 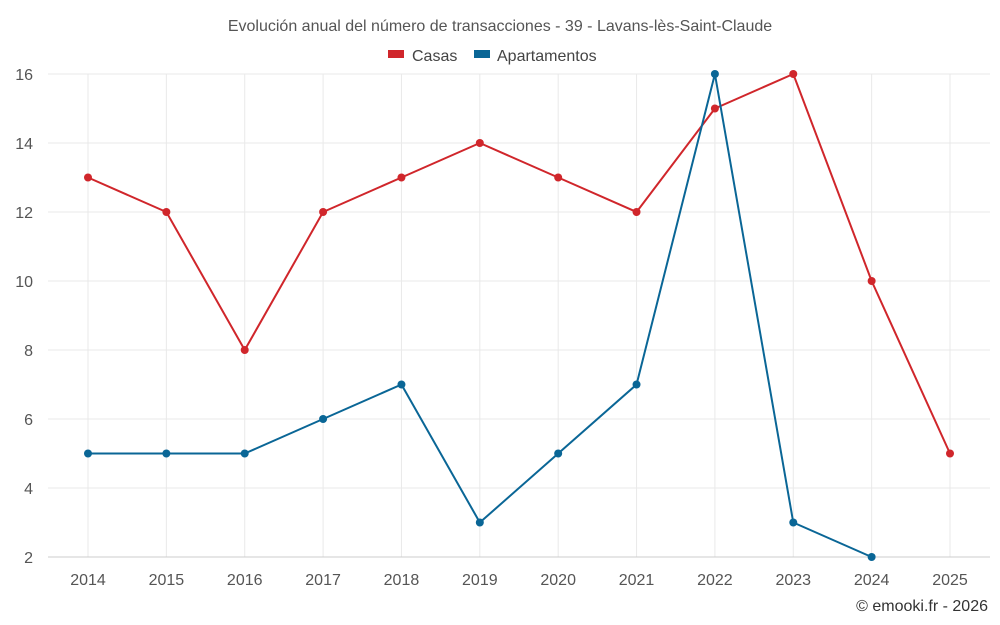 What do you see at coordinates (24, 282) in the screenshot?
I see `y-tick-label-10: 10` at bounding box center [24, 282].